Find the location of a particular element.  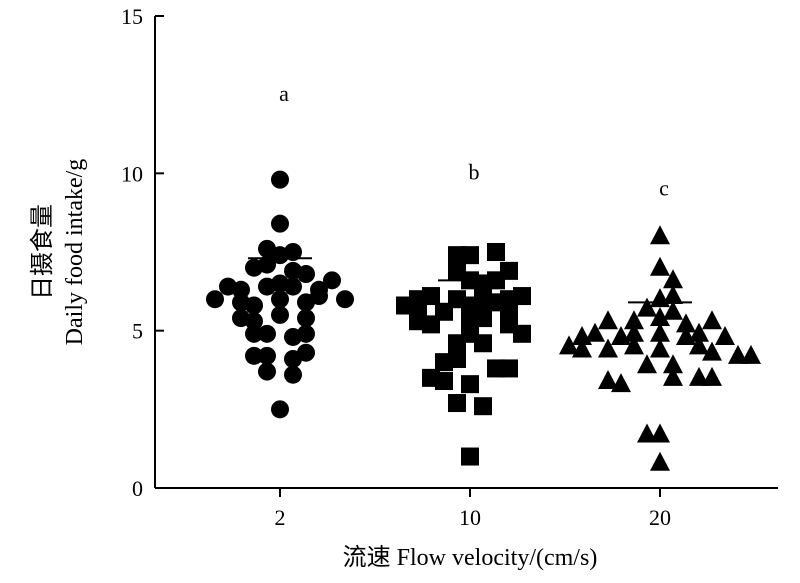

y-tick-label: 10 is located at coordinates (132, 173).